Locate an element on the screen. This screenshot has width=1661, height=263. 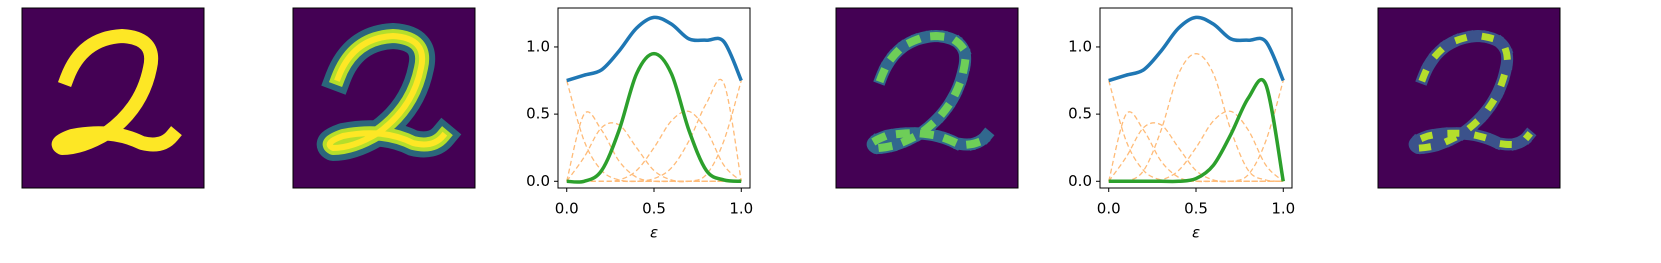
image-sample-b is located at coordinates (1469, 98).